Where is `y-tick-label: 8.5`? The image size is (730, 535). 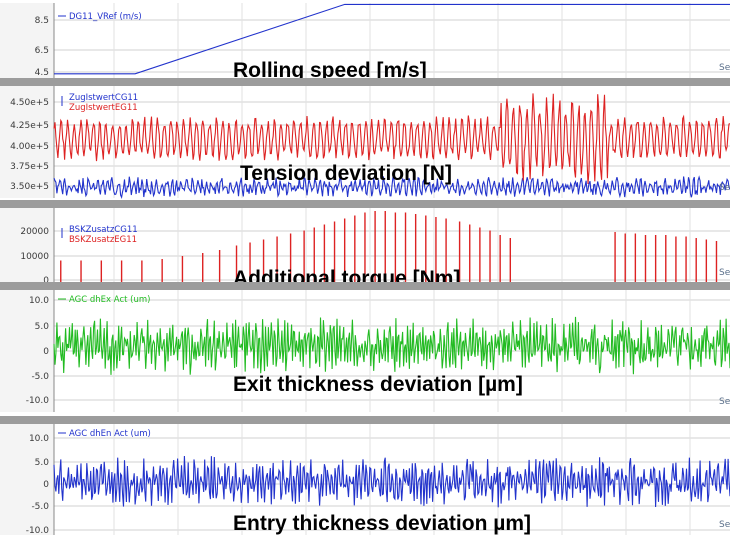
y-tick-label: 8.5 is located at coordinates (42, 21).